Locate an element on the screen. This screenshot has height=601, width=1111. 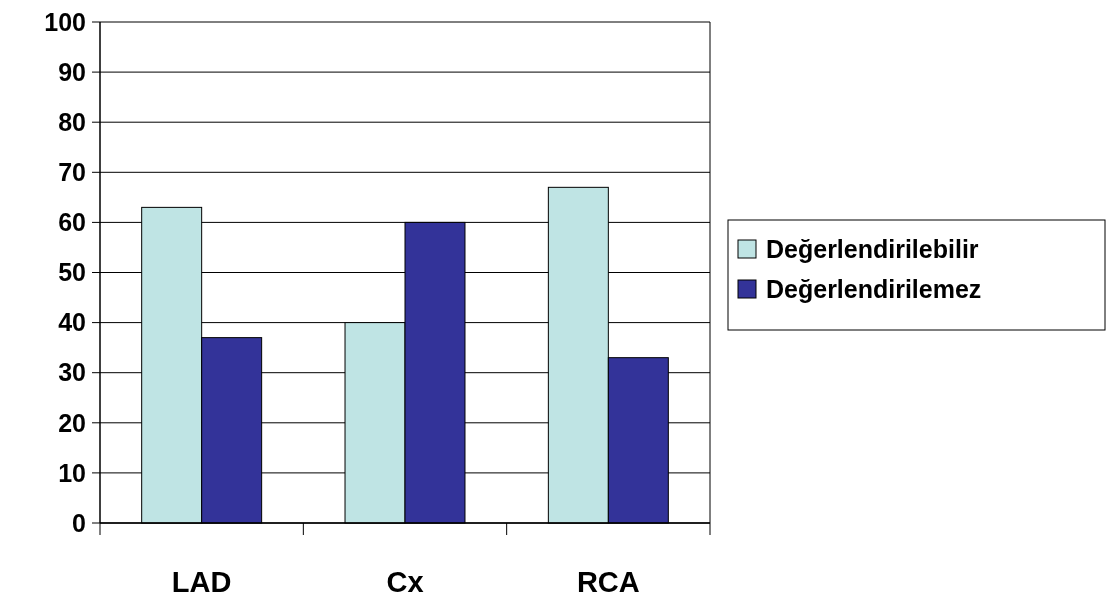
y-tick-label: 60 is located at coordinates (72, 222).